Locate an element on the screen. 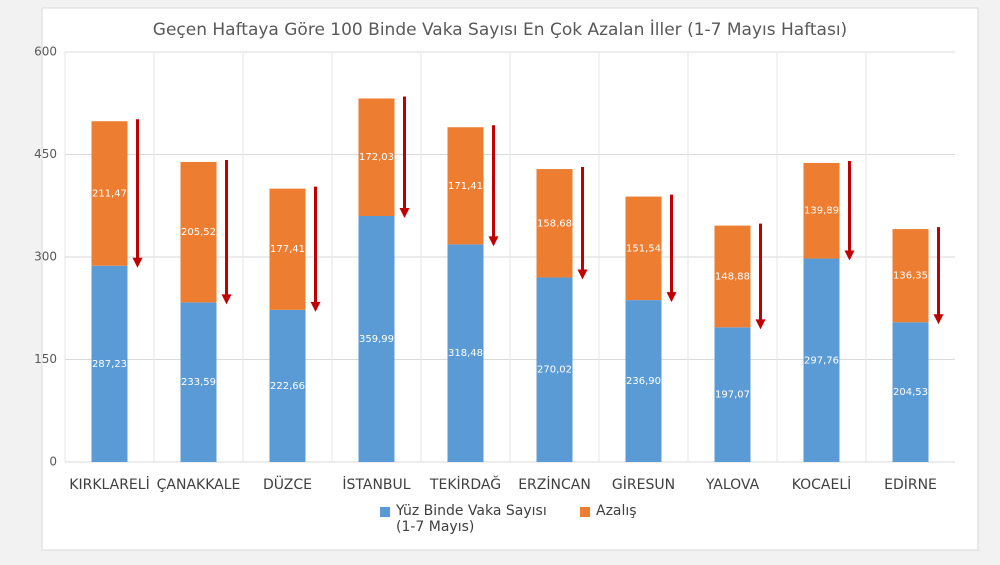 This screenshot has width=1000, height=565. value-label: 211,47 is located at coordinates (109, 193).